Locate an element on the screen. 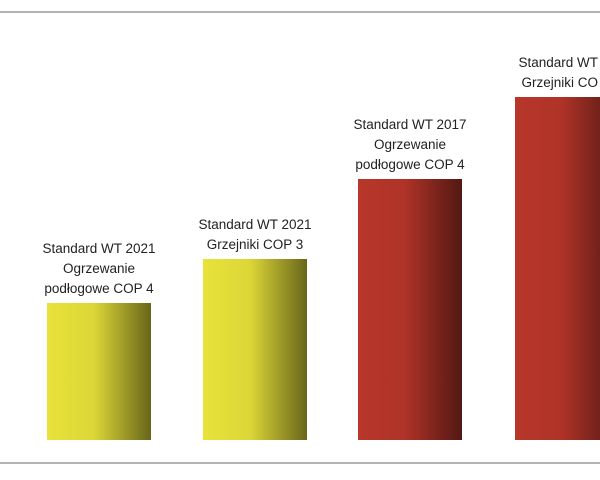  bar-label: Grzejniki COP 3 is located at coordinates (255, 244).